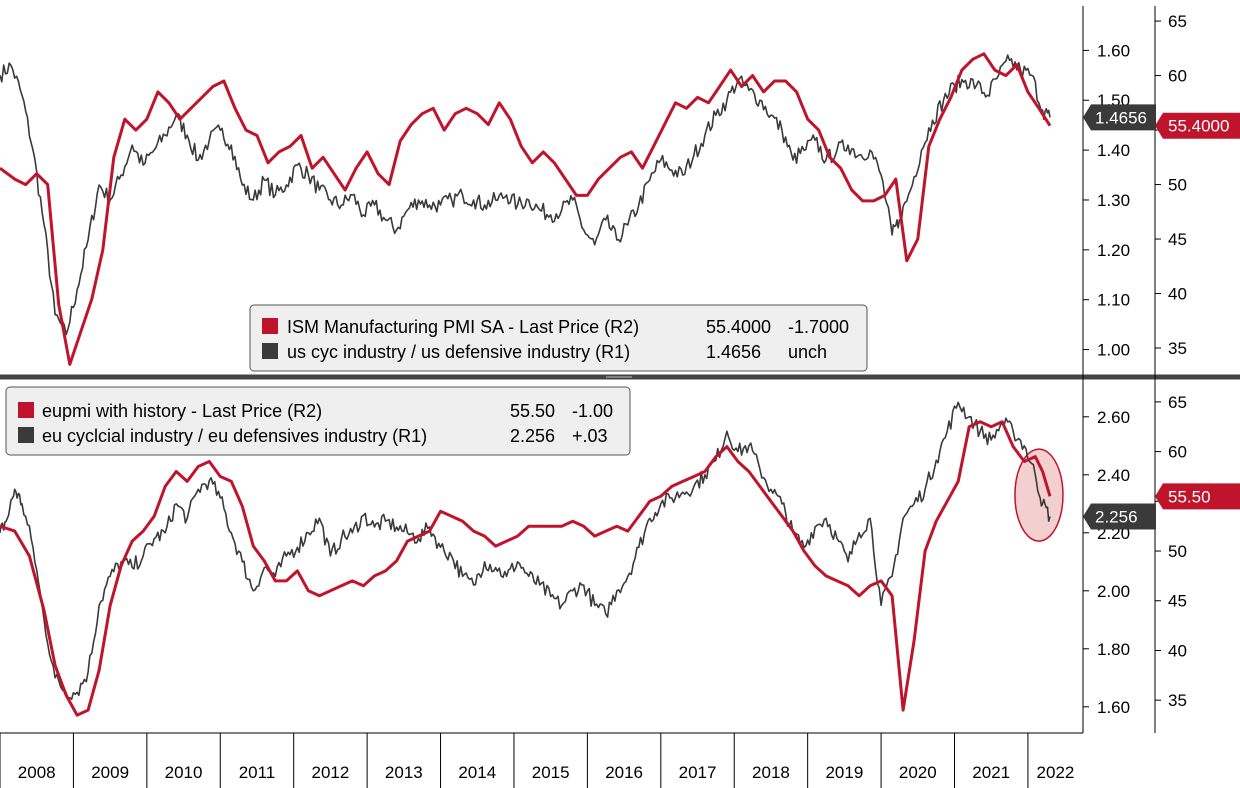 This screenshot has height=788, width=1240. I want to click on bottom-ratio-last-callout, so click(1119, 516).